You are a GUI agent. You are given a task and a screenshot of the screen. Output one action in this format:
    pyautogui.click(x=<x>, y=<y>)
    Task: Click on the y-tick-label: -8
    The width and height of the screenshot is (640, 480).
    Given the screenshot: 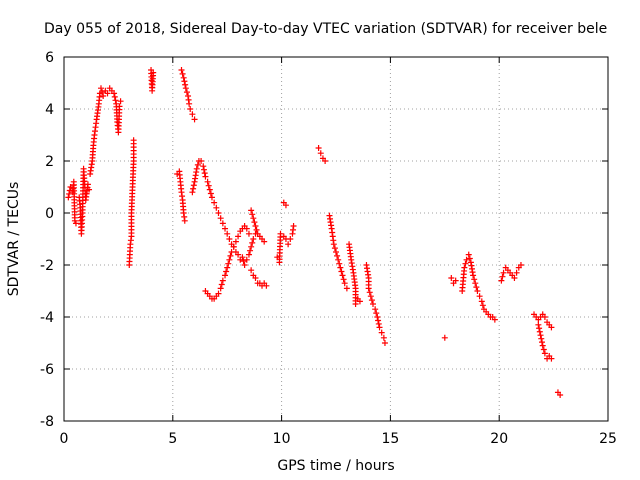 What is the action you would take?
    pyautogui.click(x=47, y=422)
    